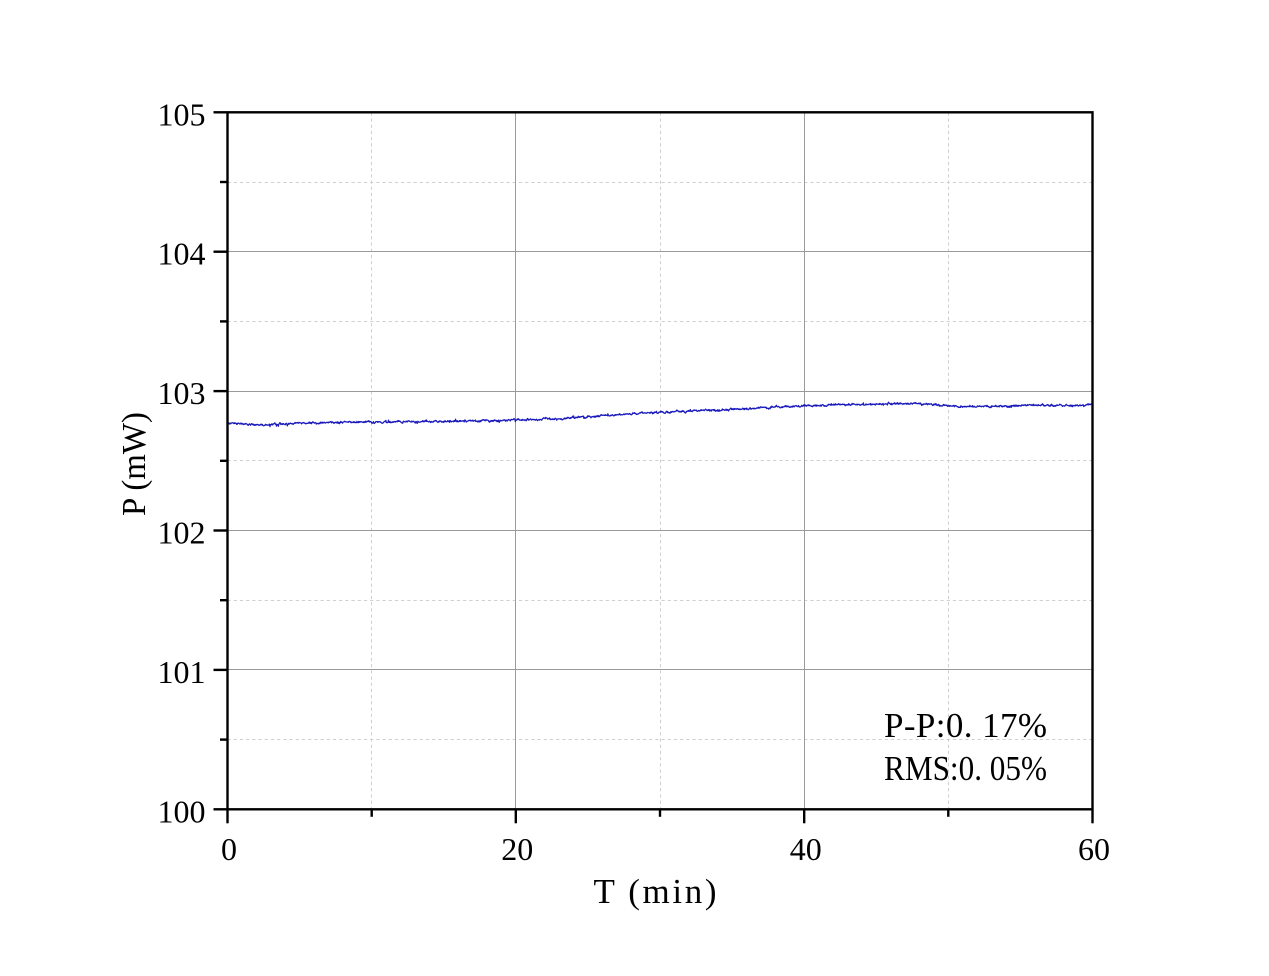 The height and width of the screenshot is (976, 1269). Describe the element at coordinates (1094, 849) in the screenshot. I see `svg-text: 60` at that location.